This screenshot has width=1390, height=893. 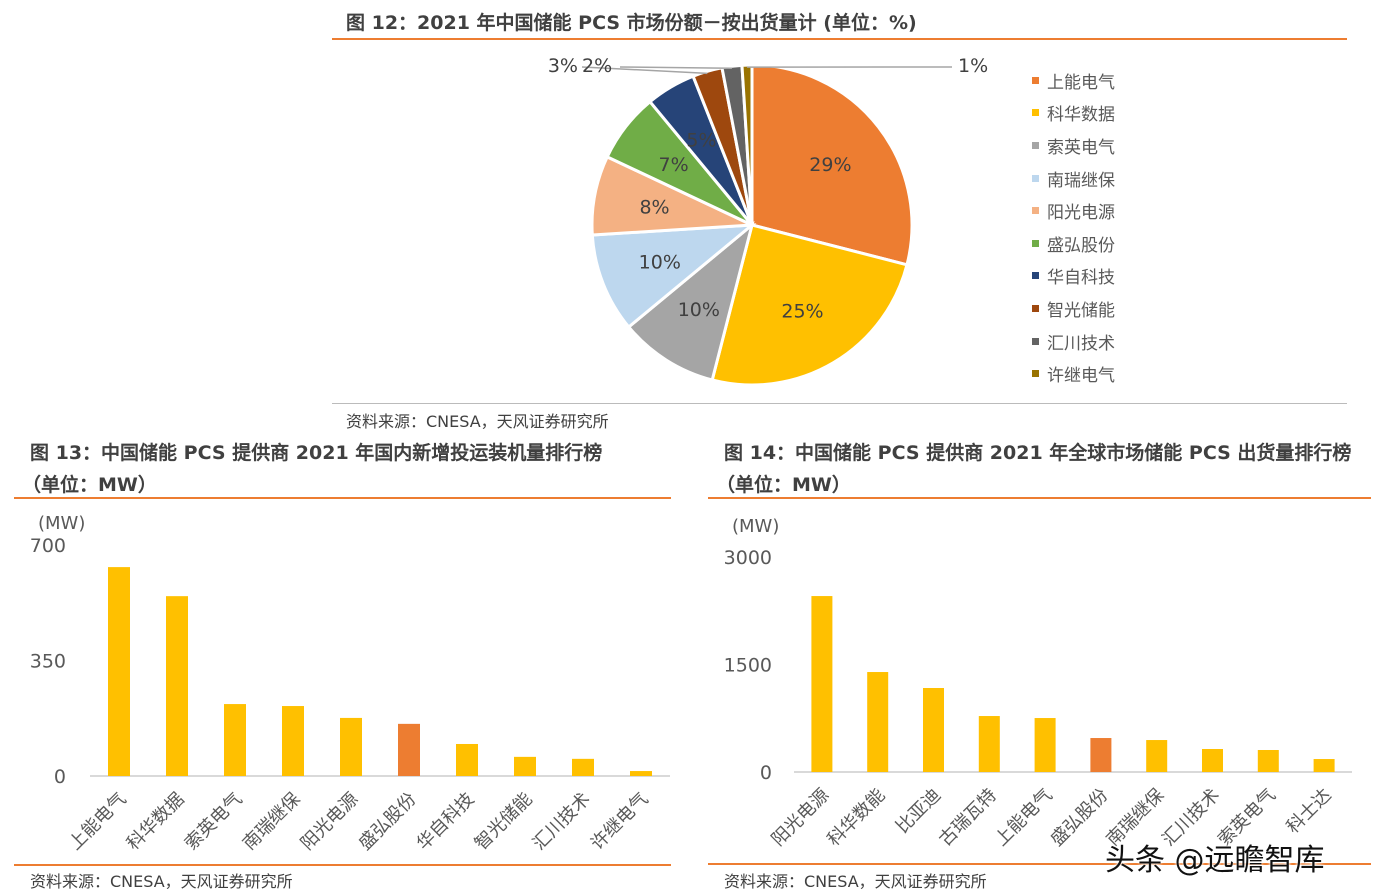 I want to click on fig13-title: 图 13：中国储能 PCS 提供商 2021 年国内新增投运装机量排行榜, so click(x=316, y=453).